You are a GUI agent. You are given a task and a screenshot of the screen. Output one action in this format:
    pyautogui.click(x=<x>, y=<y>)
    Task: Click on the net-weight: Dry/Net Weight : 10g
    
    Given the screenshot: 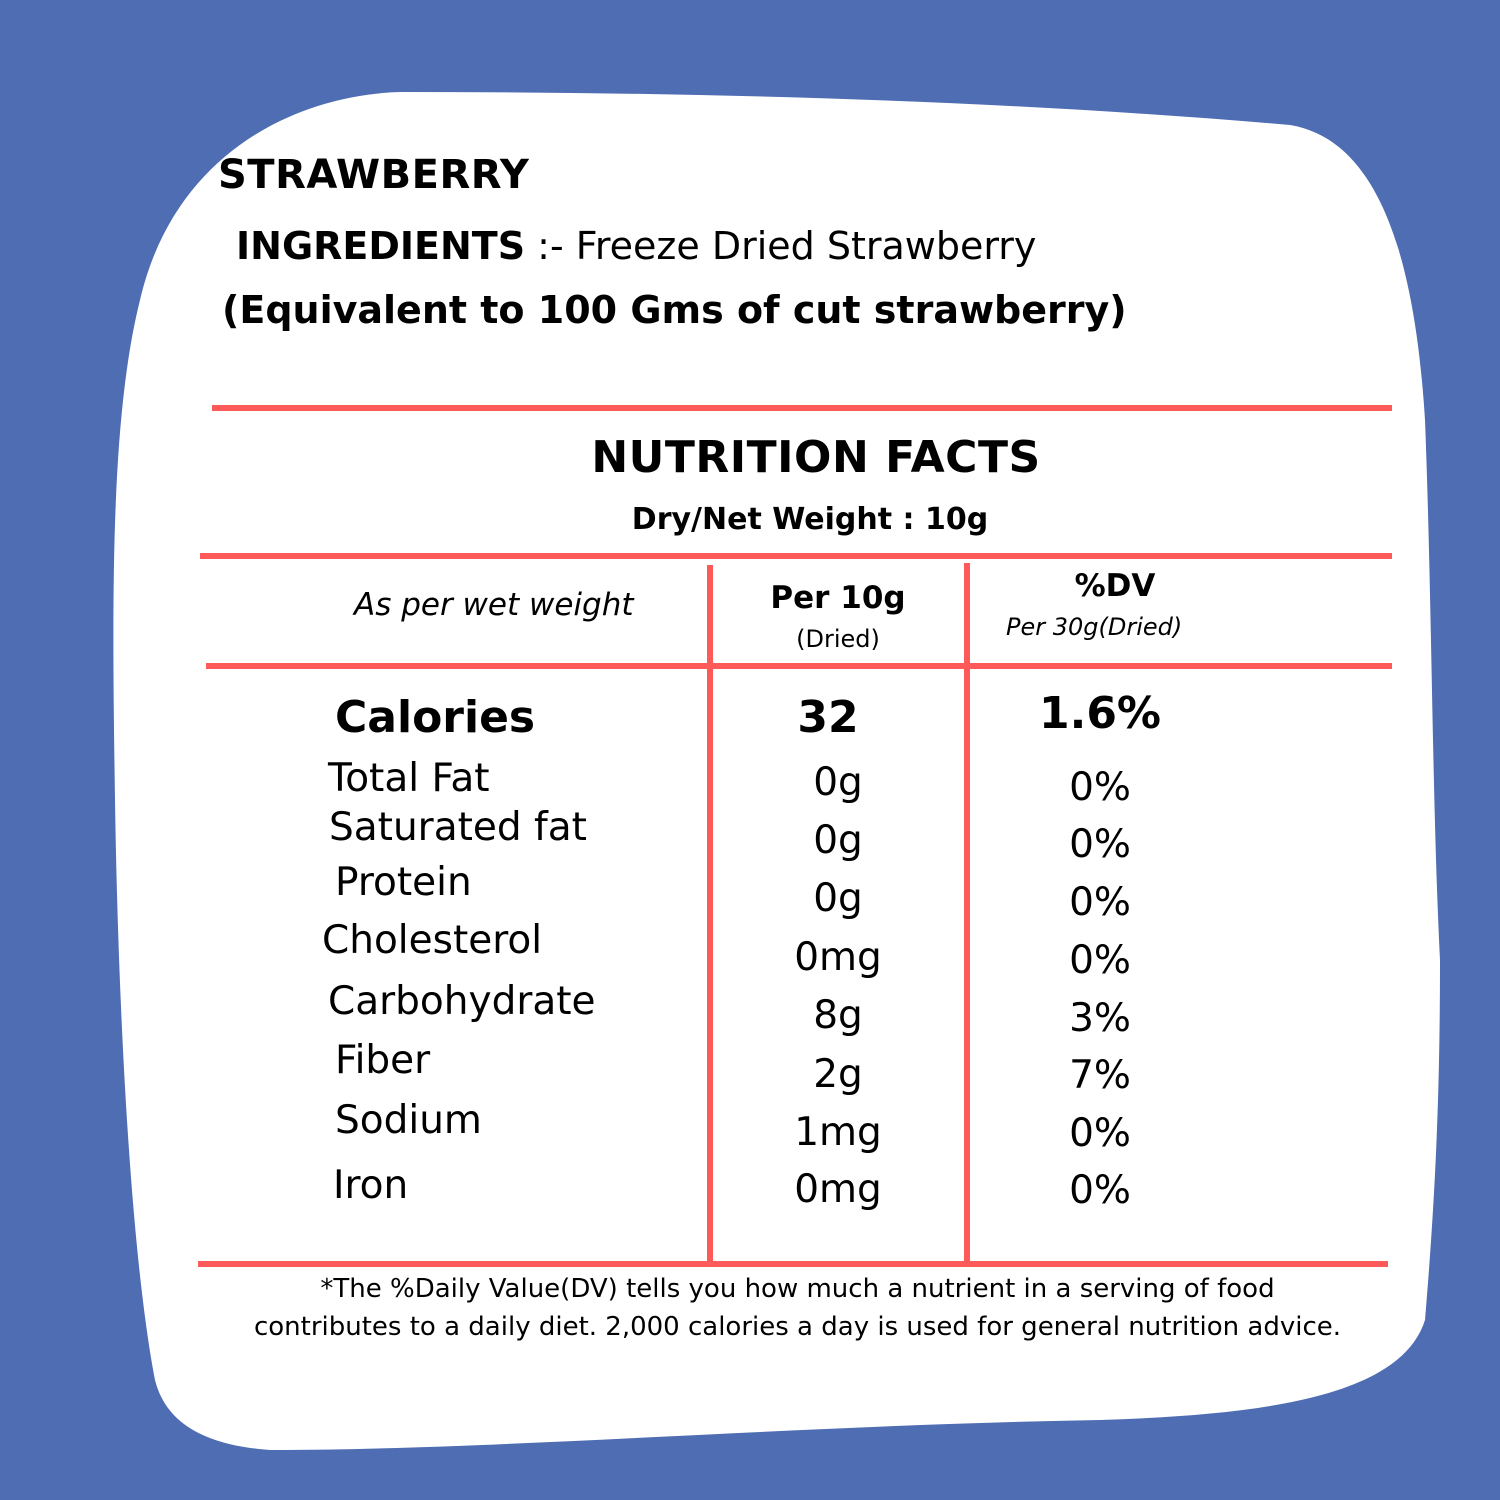 What is the action you would take?
    pyautogui.click(x=810, y=519)
    